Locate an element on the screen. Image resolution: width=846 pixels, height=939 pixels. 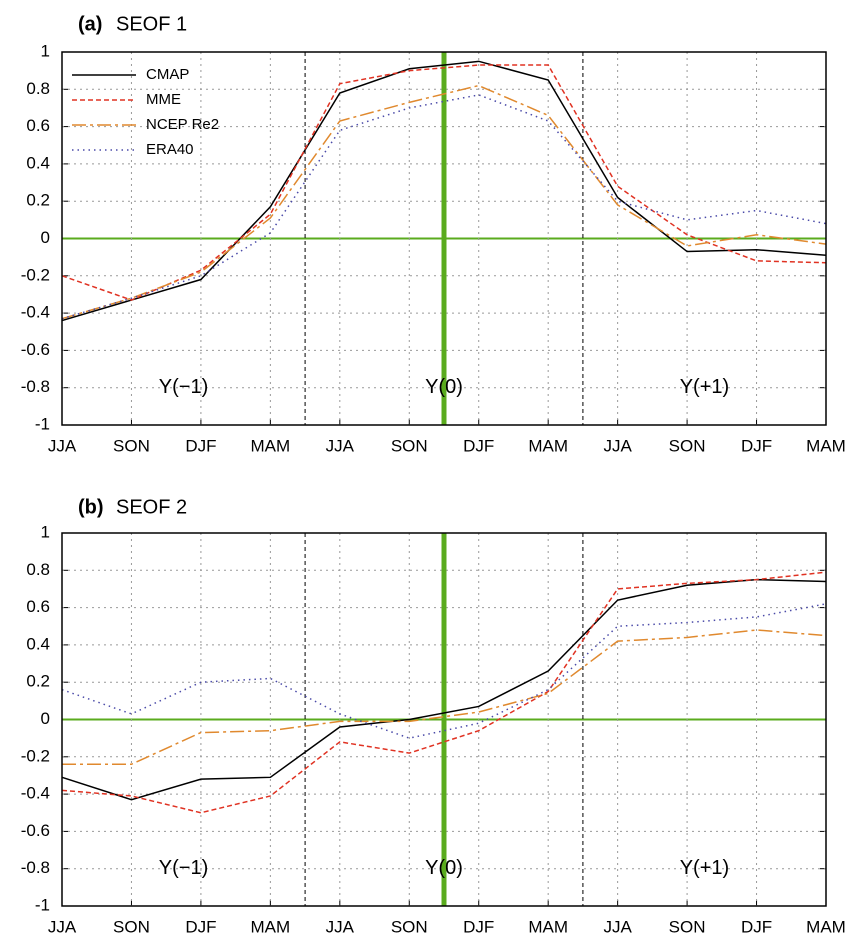
panel-label: (a) is located at coordinates (90, 24).